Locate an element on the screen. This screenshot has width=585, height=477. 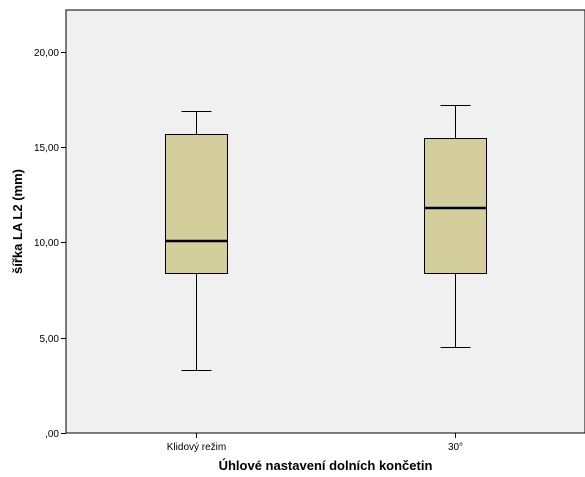
y-tick-label: 5,00 is located at coordinates (50, 339).